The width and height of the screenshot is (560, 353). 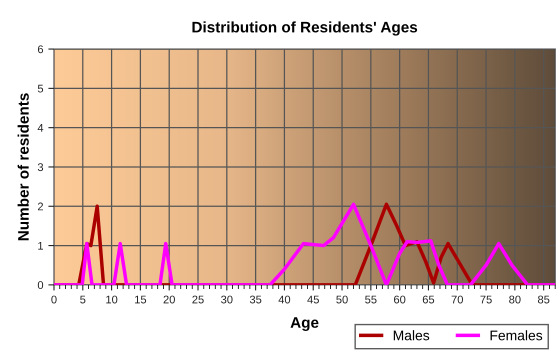 What do you see at coordinates (486, 300) in the screenshot?
I see `x-tick-label: 75` at bounding box center [486, 300].